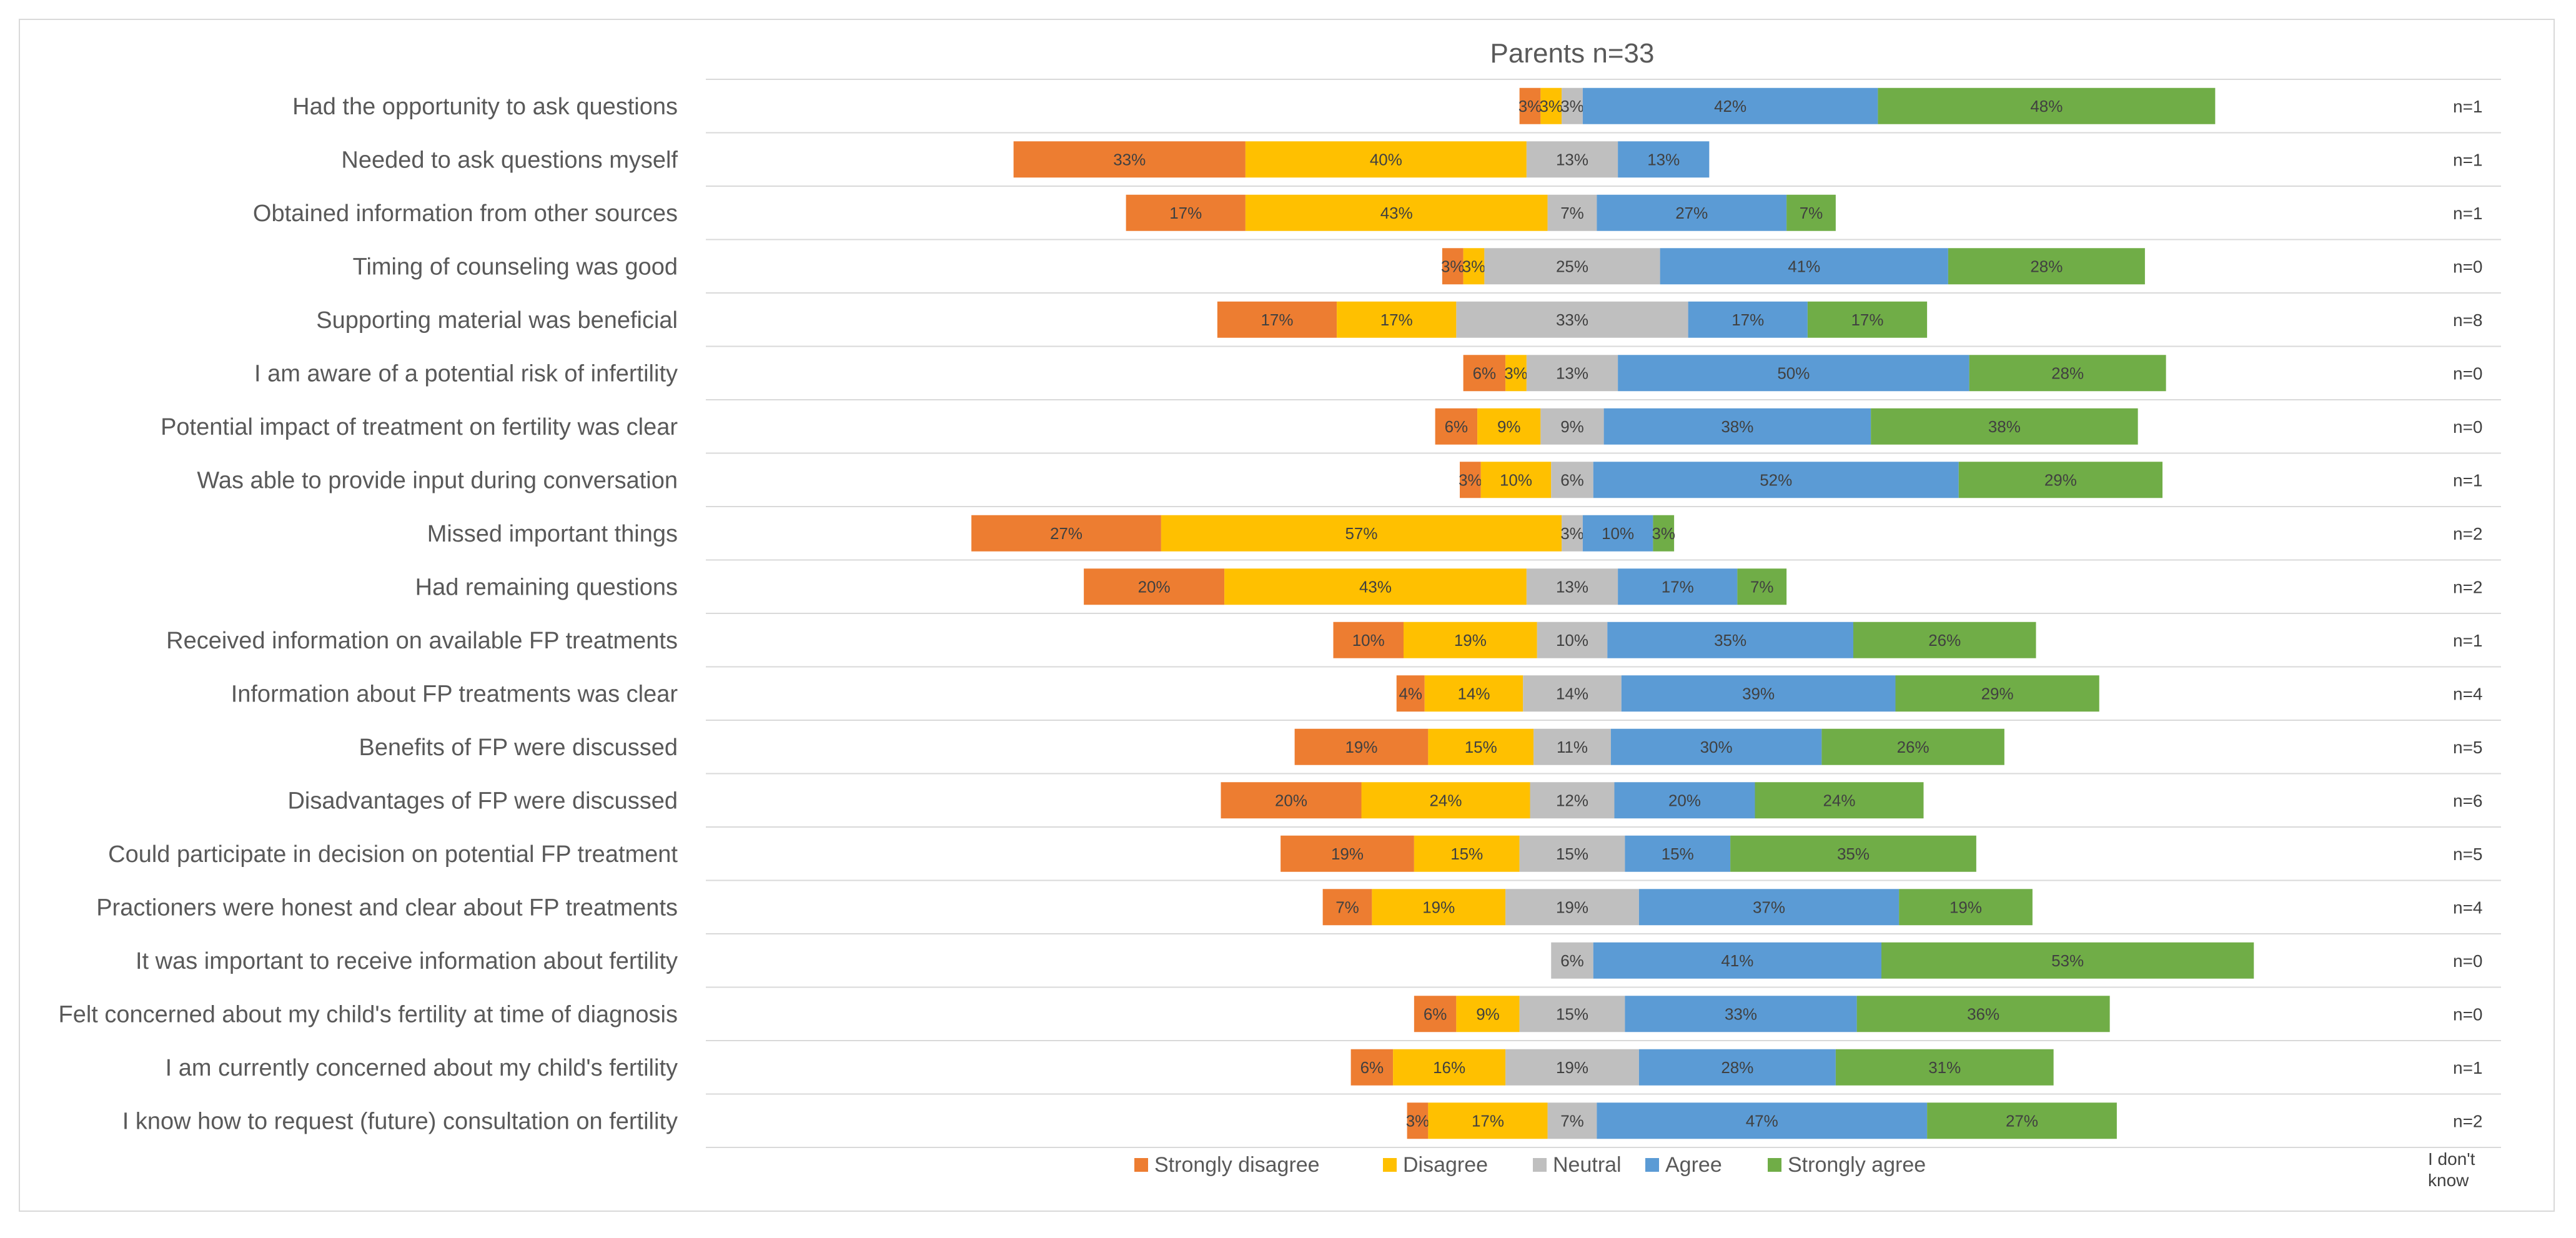  I want to click on bar-value-label: 33%, so click(1741, 1014).